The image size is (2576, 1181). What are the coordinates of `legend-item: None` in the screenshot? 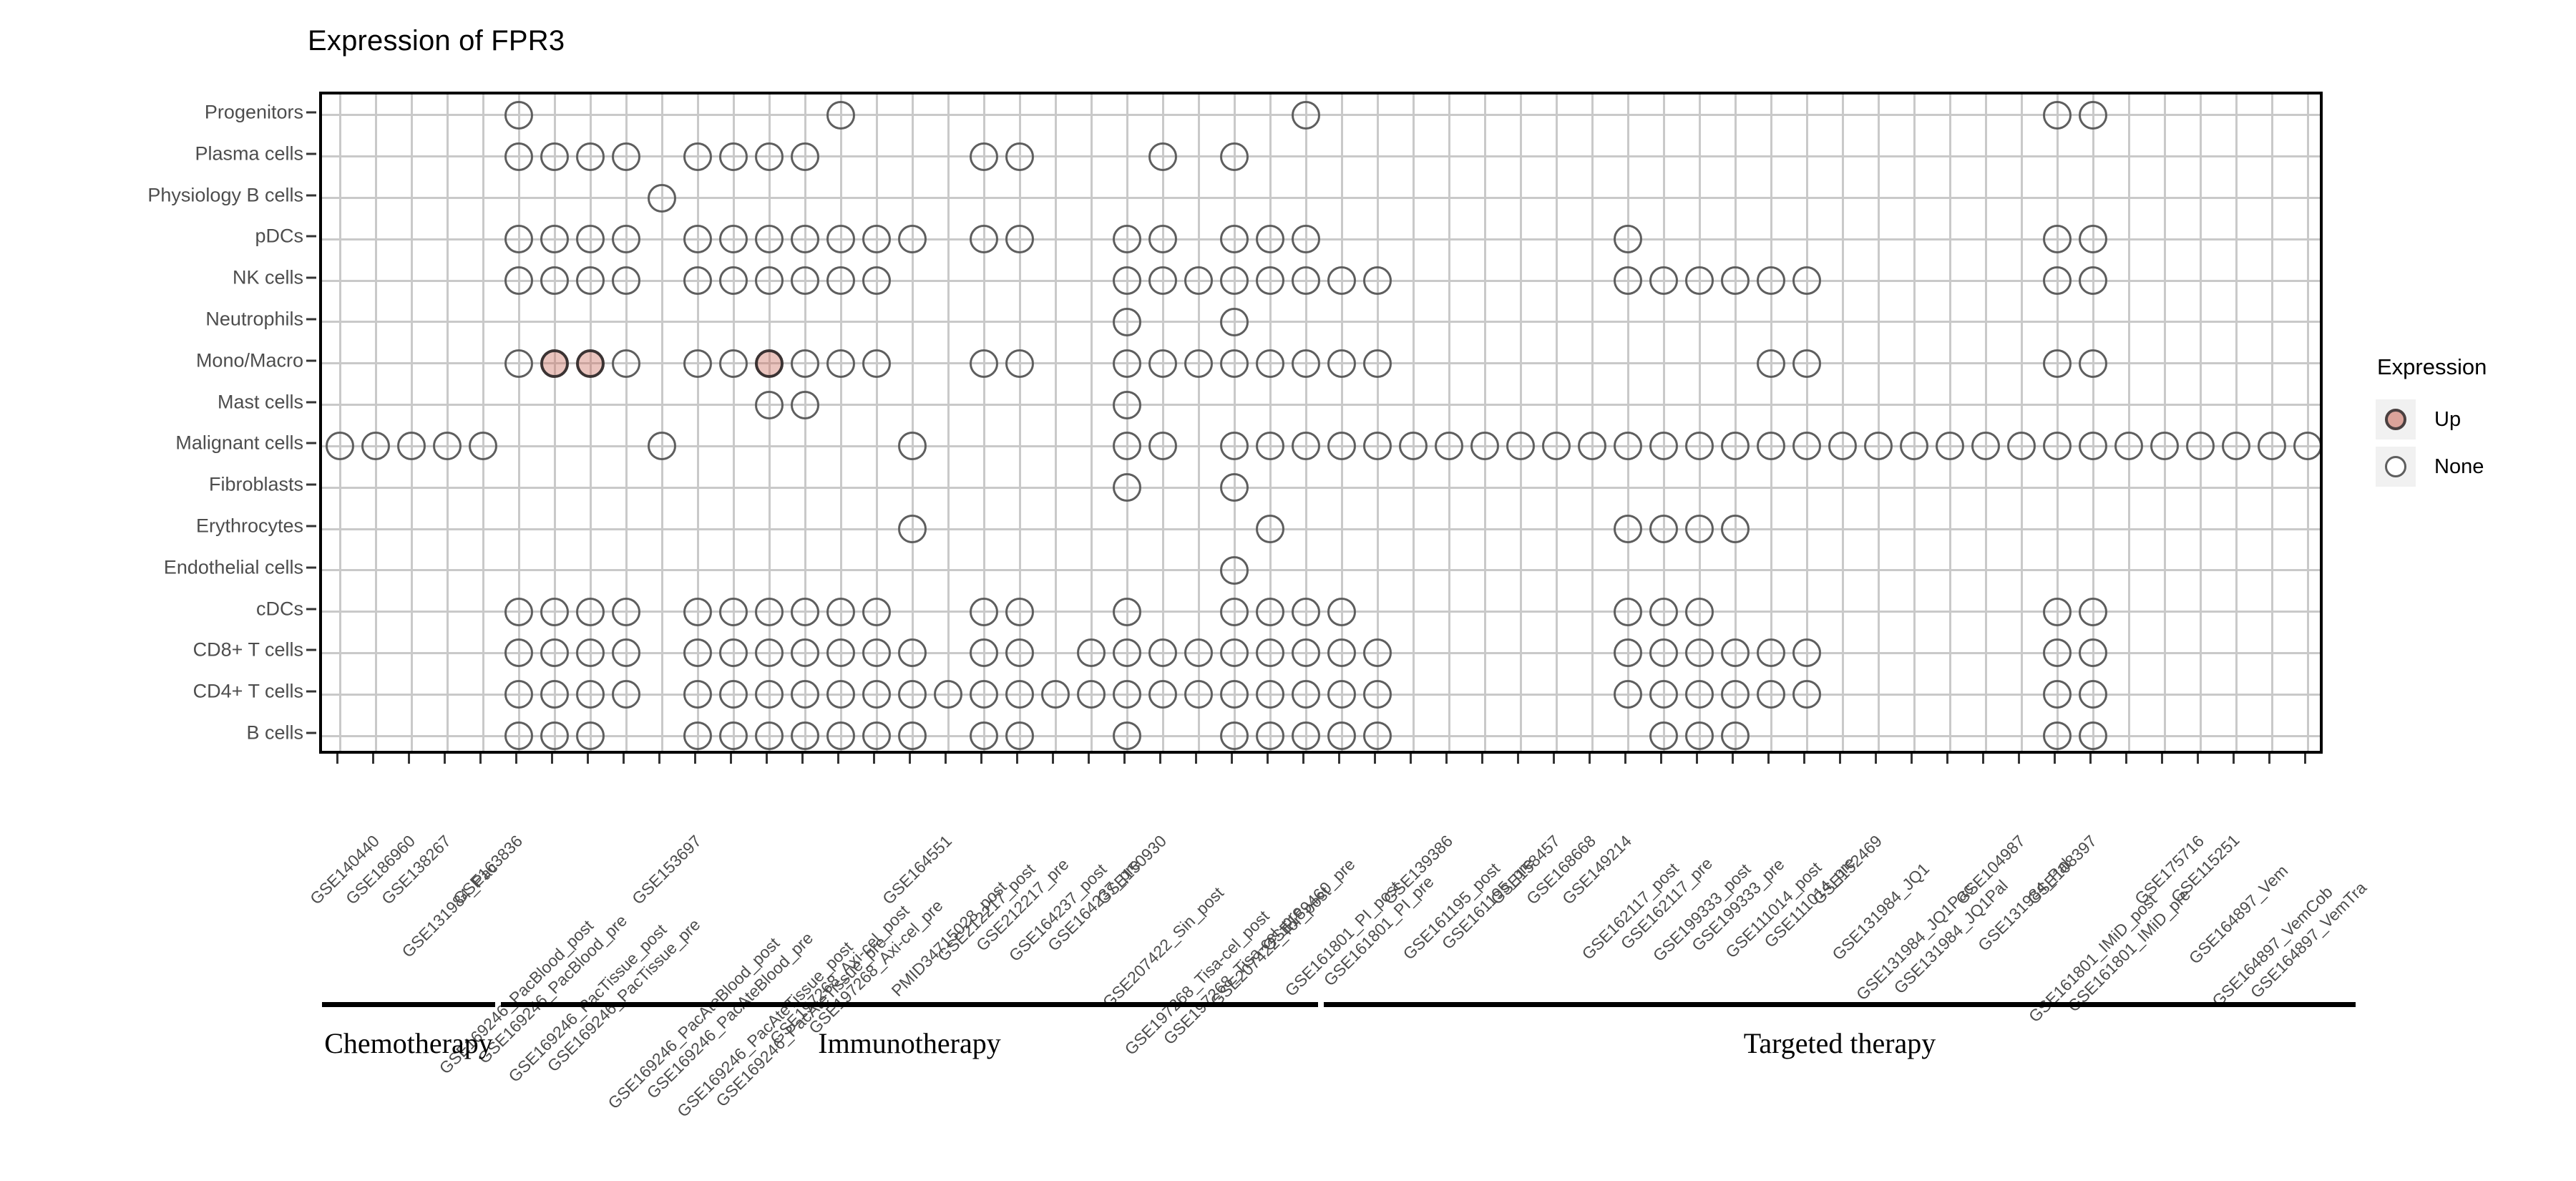 It's located at (2469, 466).